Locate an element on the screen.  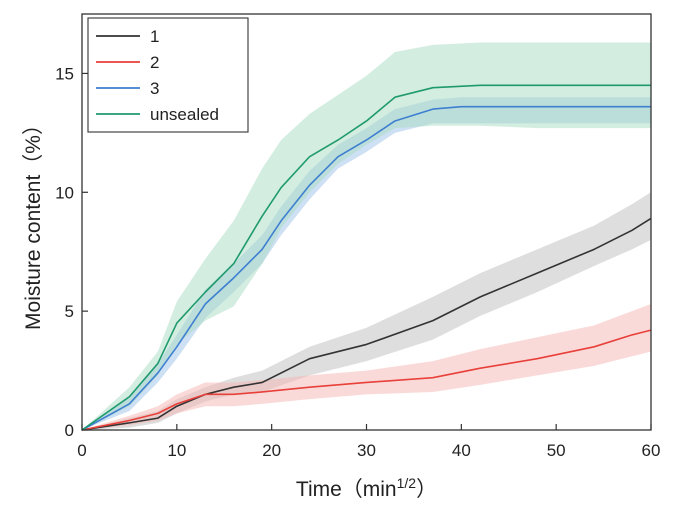
legend: 1 2 3 unsealed is located at coordinates (168, 75).